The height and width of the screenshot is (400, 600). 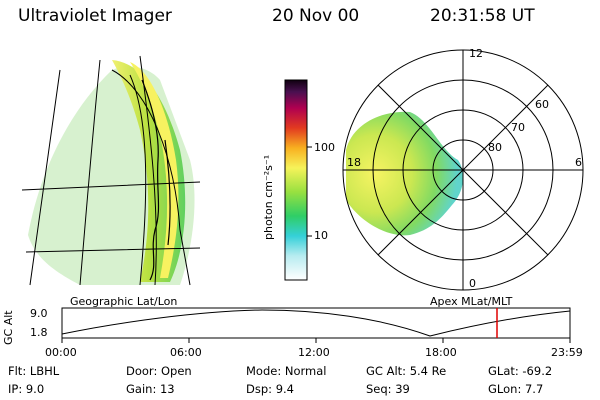 I want to click on instrument-title: Ultraviolet Imager, so click(x=95, y=16).